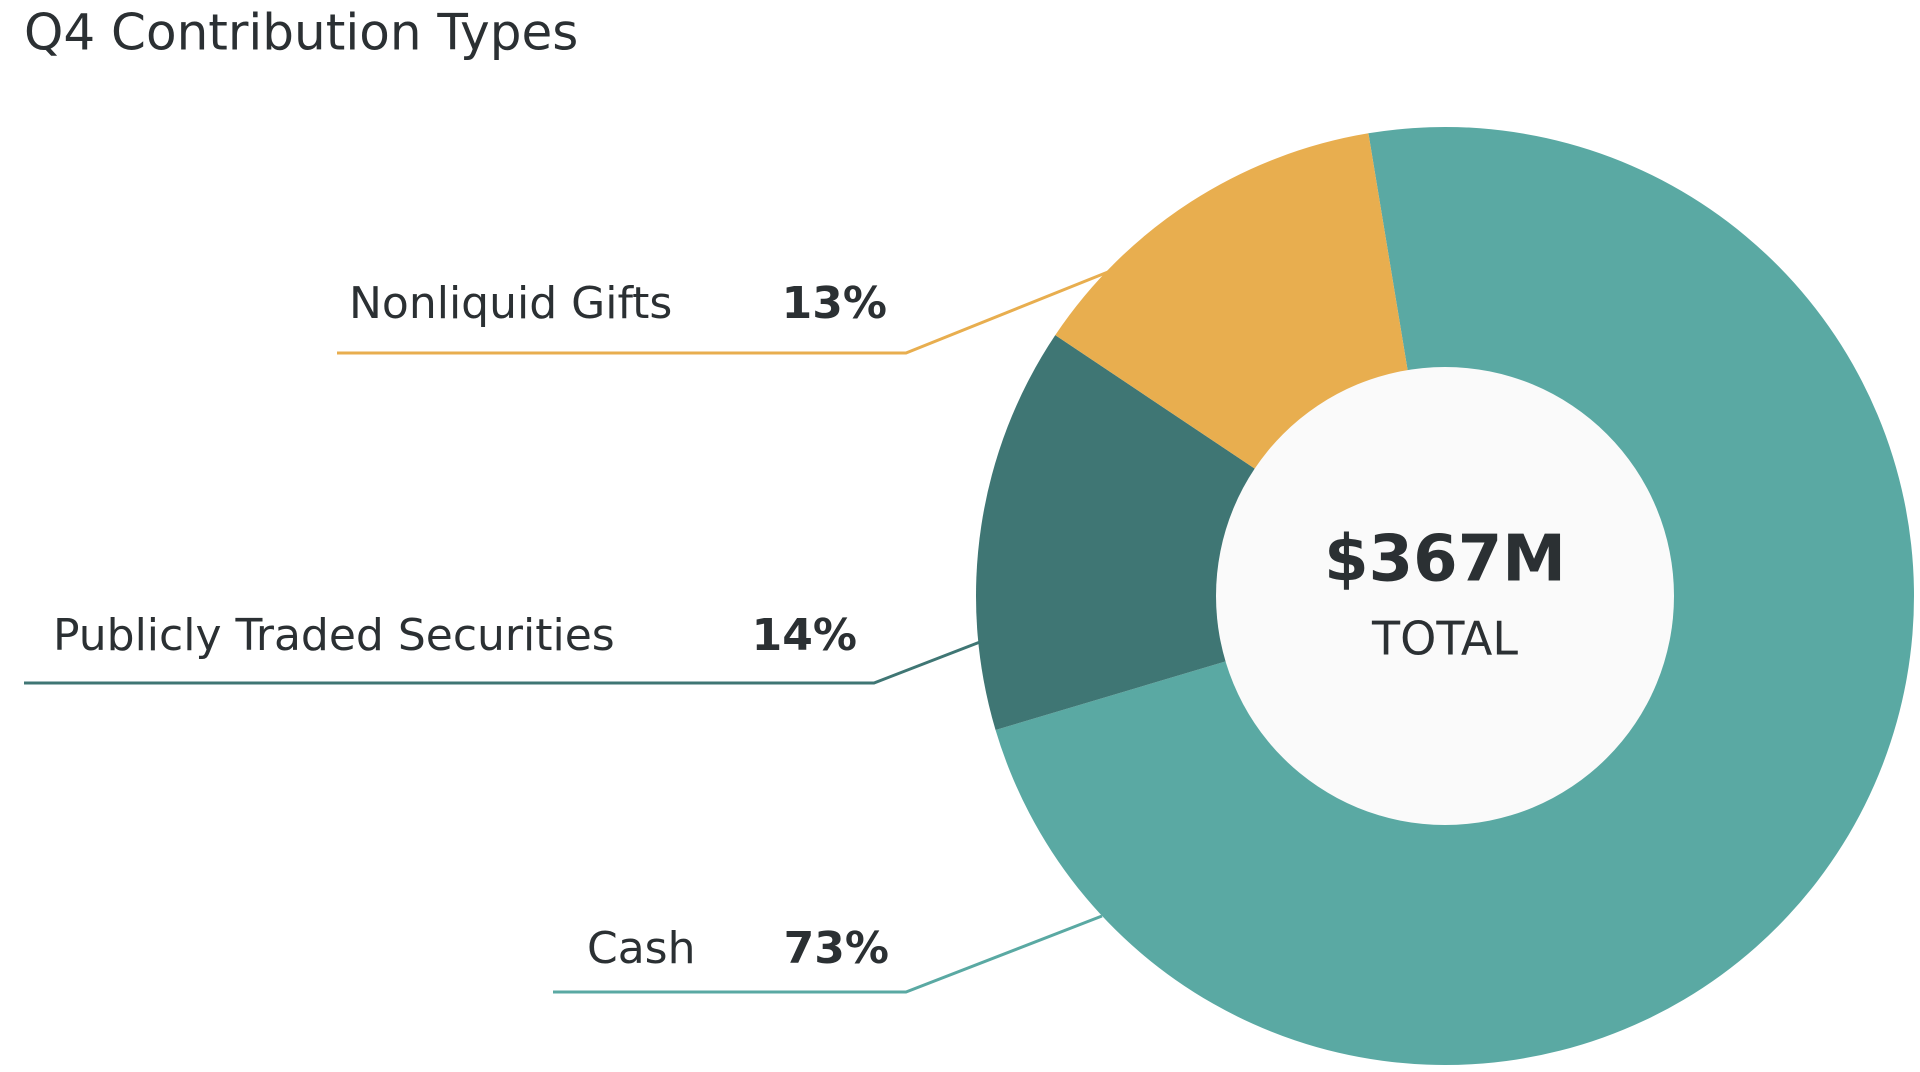  What do you see at coordinates (510, 303) in the screenshot?
I see `legend-label: Nonliquid Gifts` at bounding box center [510, 303].